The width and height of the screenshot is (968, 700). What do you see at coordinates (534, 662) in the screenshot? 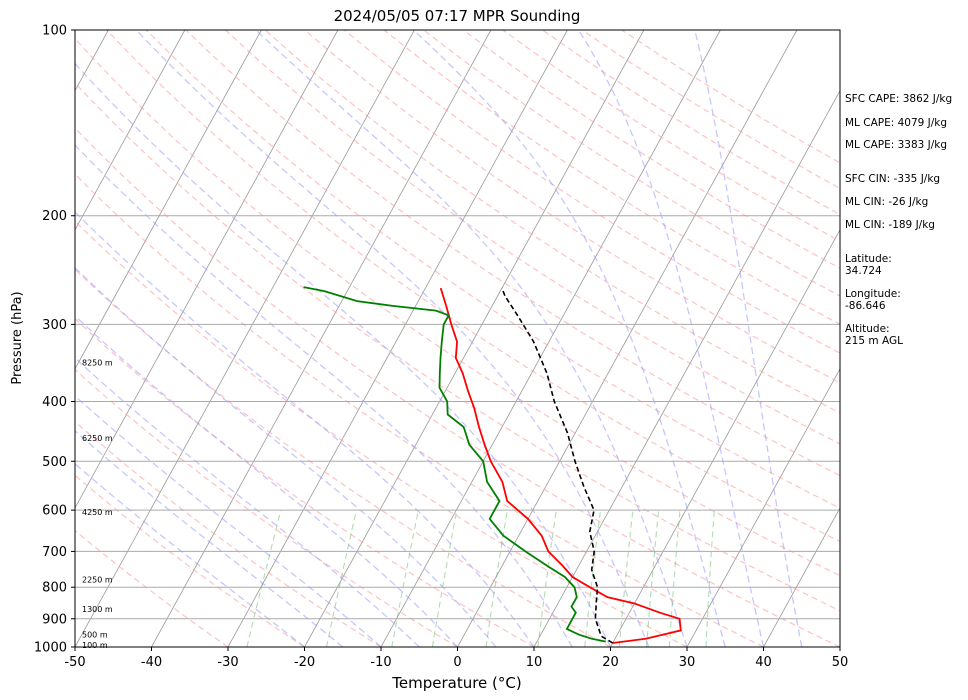
I see `x-tick-label: 10` at bounding box center [534, 662].